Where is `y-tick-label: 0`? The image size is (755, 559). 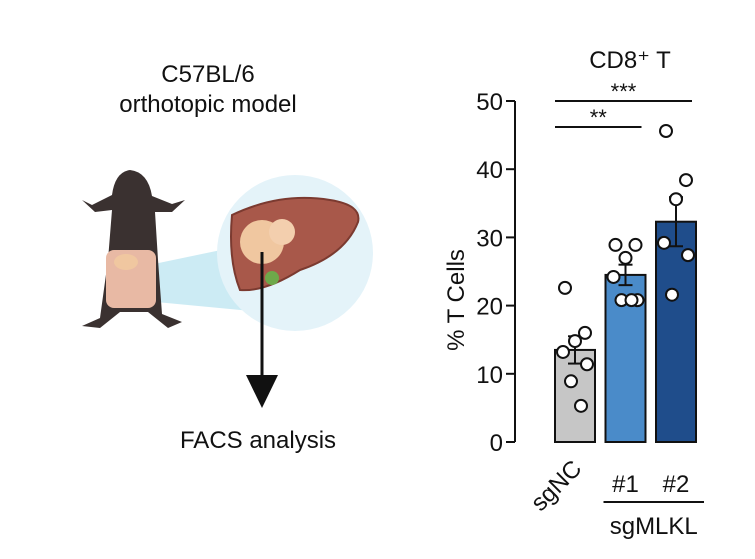
y-tick-label: 0 is located at coordinates (496, 443).